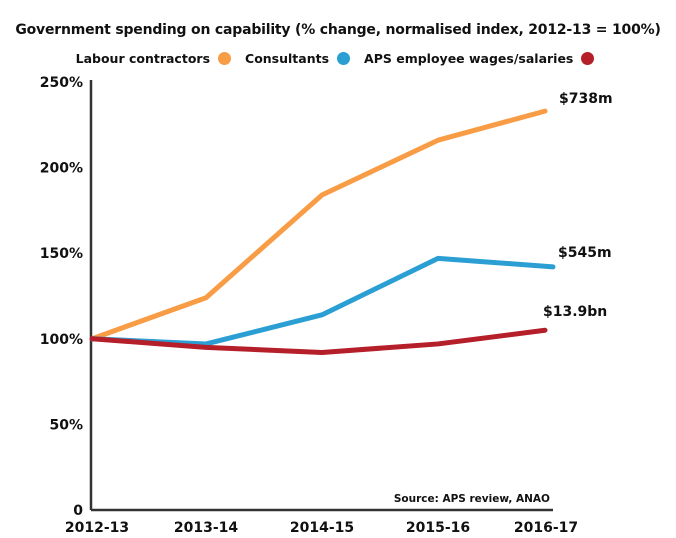 This screenshot has height=538, width=676. What do you see at coordinates (469, 58) in the screenshot?
I see `legend-label: APS employee wages/salaries` at bounding box center [469, 58].